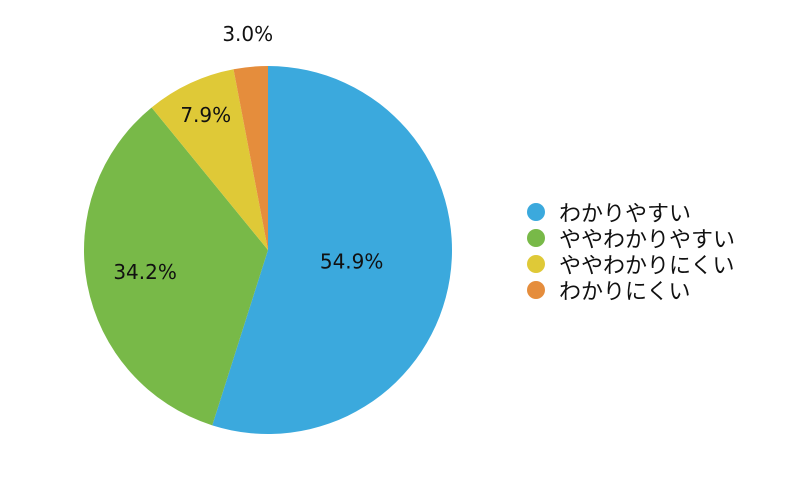 The width and height of the screenshot is (800, 500). I want to click on pie-slice-yaya-wakariyasui, so click(176, 266).